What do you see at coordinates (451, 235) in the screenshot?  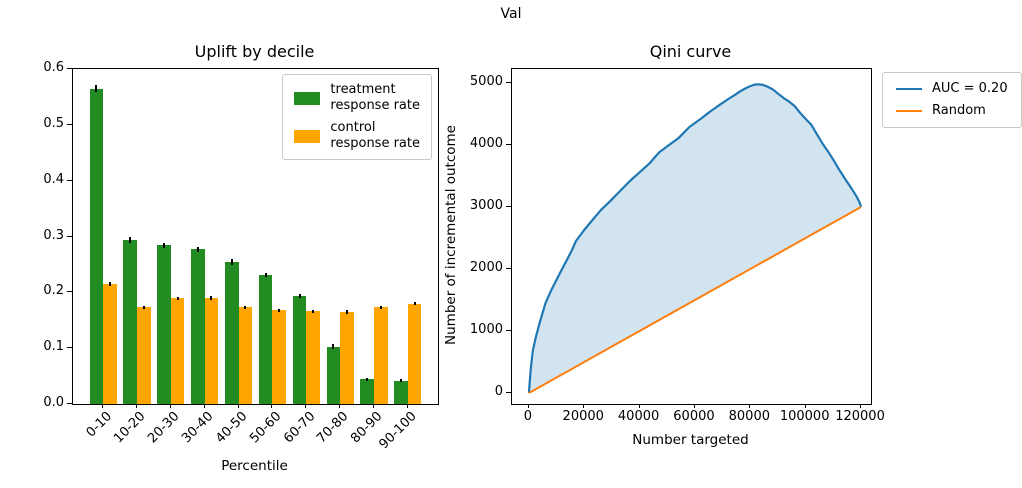 I see `qini-ylabel: Number of incremental outcome` at bounding box center [451, 235].